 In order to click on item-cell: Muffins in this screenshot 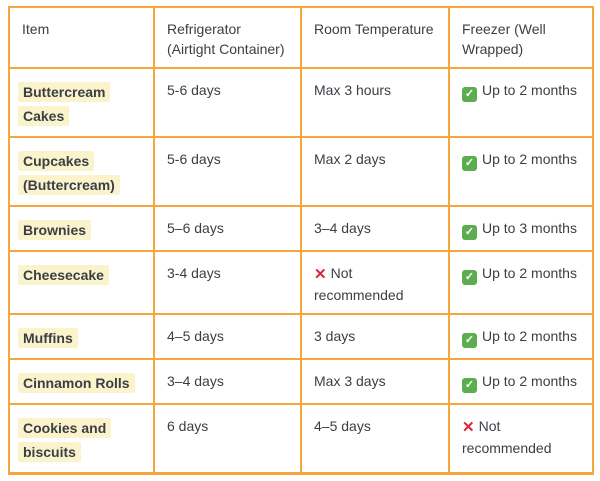, I will do `click(81, 336)`.